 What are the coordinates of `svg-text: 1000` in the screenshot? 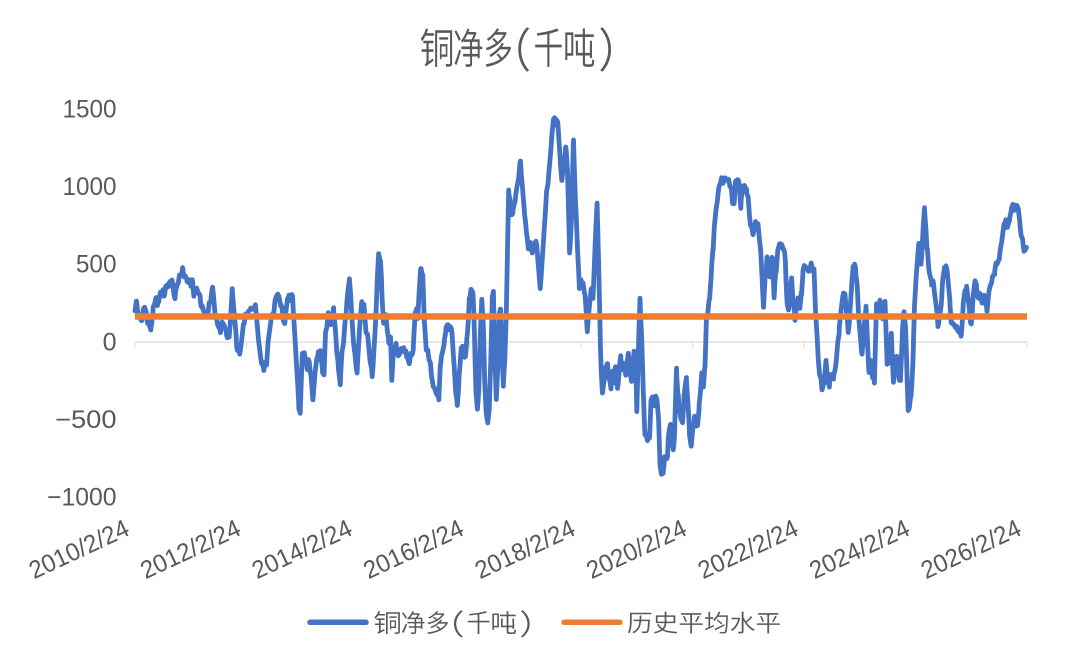 It's located at (90, 187).